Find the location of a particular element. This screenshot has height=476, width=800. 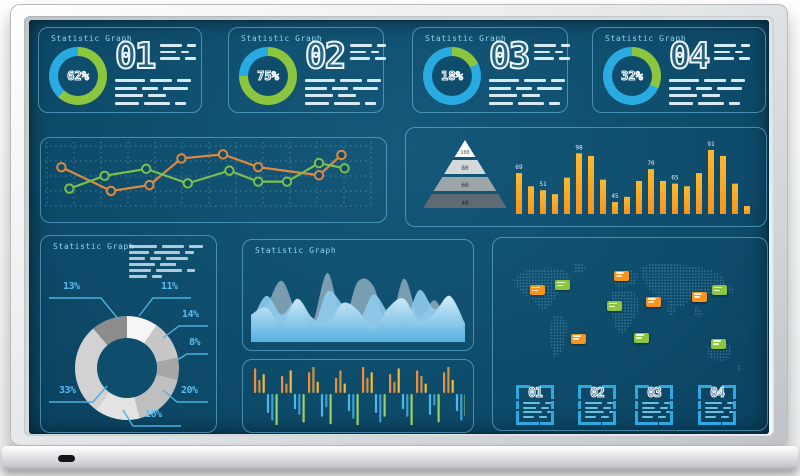

stat-side-lines is located at coordinates (734, 52).